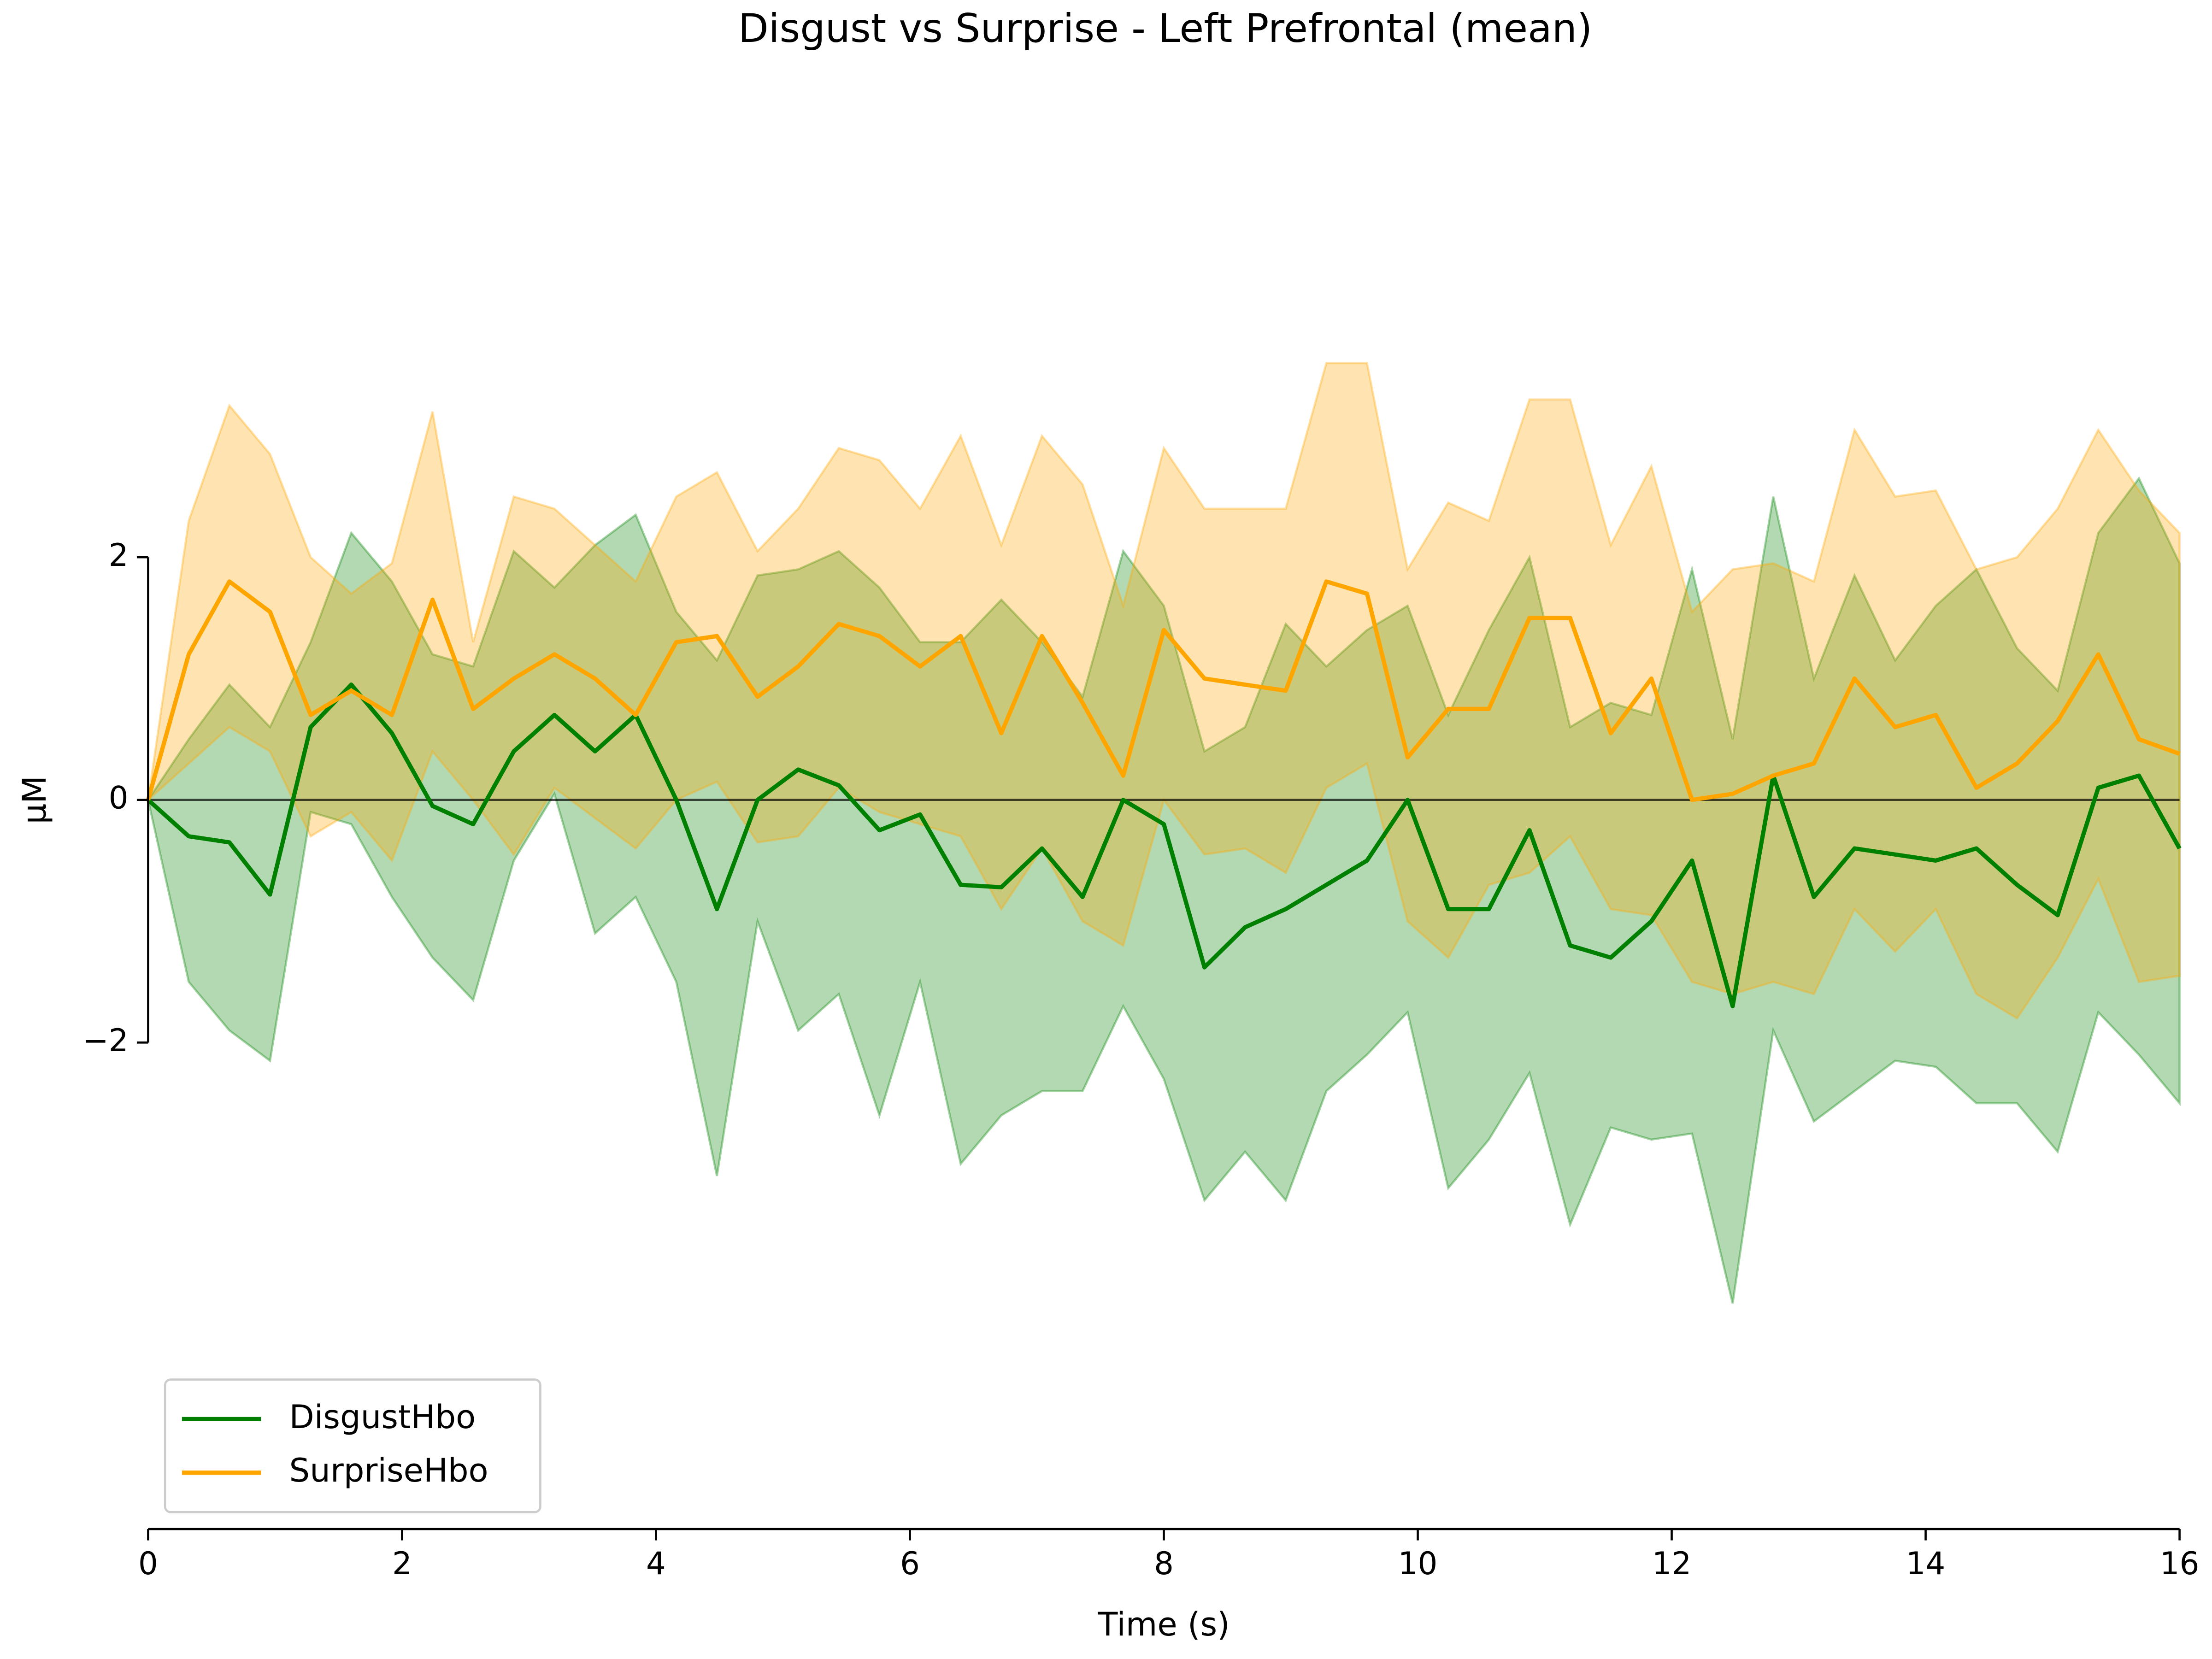  Describe the element at coordinates (656, 1563) in the screenshot. I see `x-tick-label: 4` at that location.